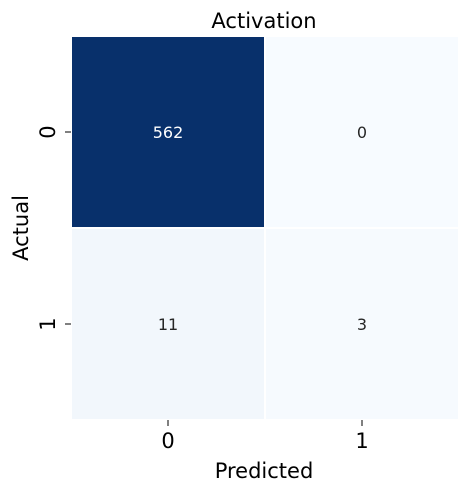 The height and width of the screenshot is (492, 468). I want to click on cell-value-label: 3, so click(362, 324).